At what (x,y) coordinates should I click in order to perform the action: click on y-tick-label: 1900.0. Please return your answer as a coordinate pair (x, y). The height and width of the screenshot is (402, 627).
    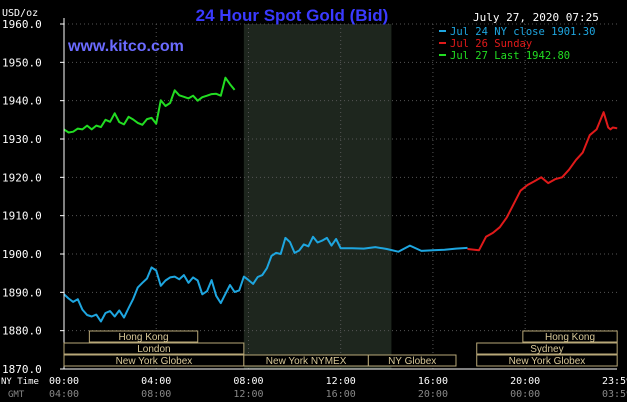
    Looking at the image, I should click on (22, 254).